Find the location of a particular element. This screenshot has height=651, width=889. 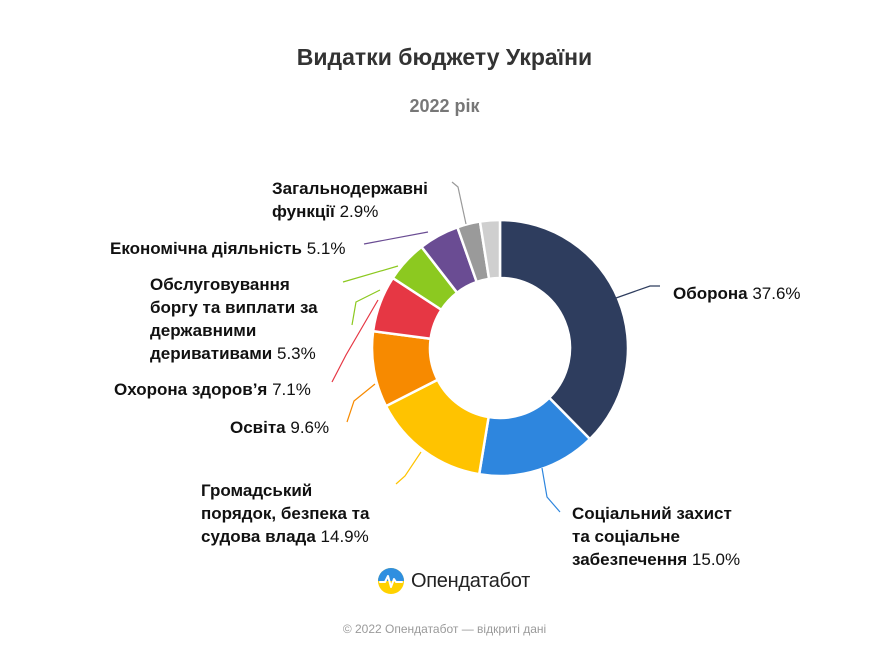

leader-line-general is located at coordinates (459, 203).